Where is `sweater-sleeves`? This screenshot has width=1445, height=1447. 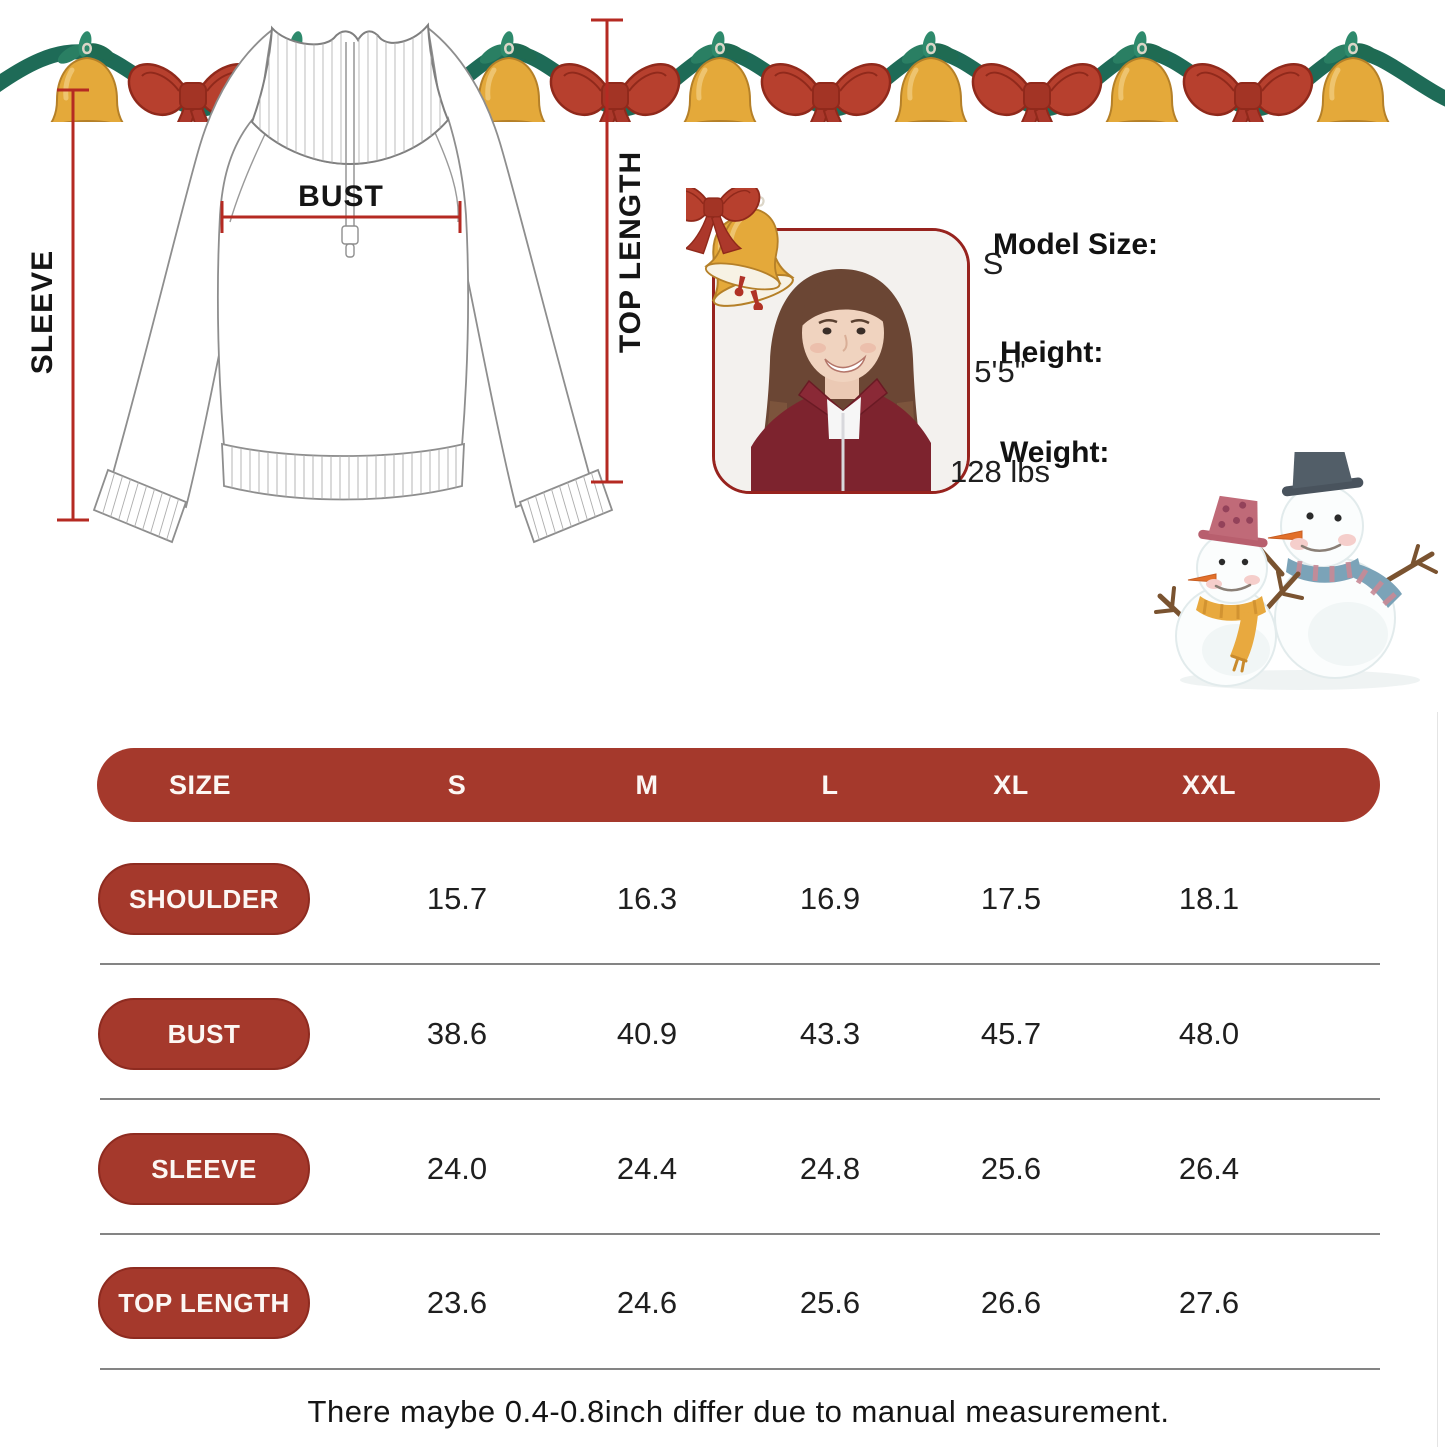
sweater-sleeves is located at coordinates (351, 267).